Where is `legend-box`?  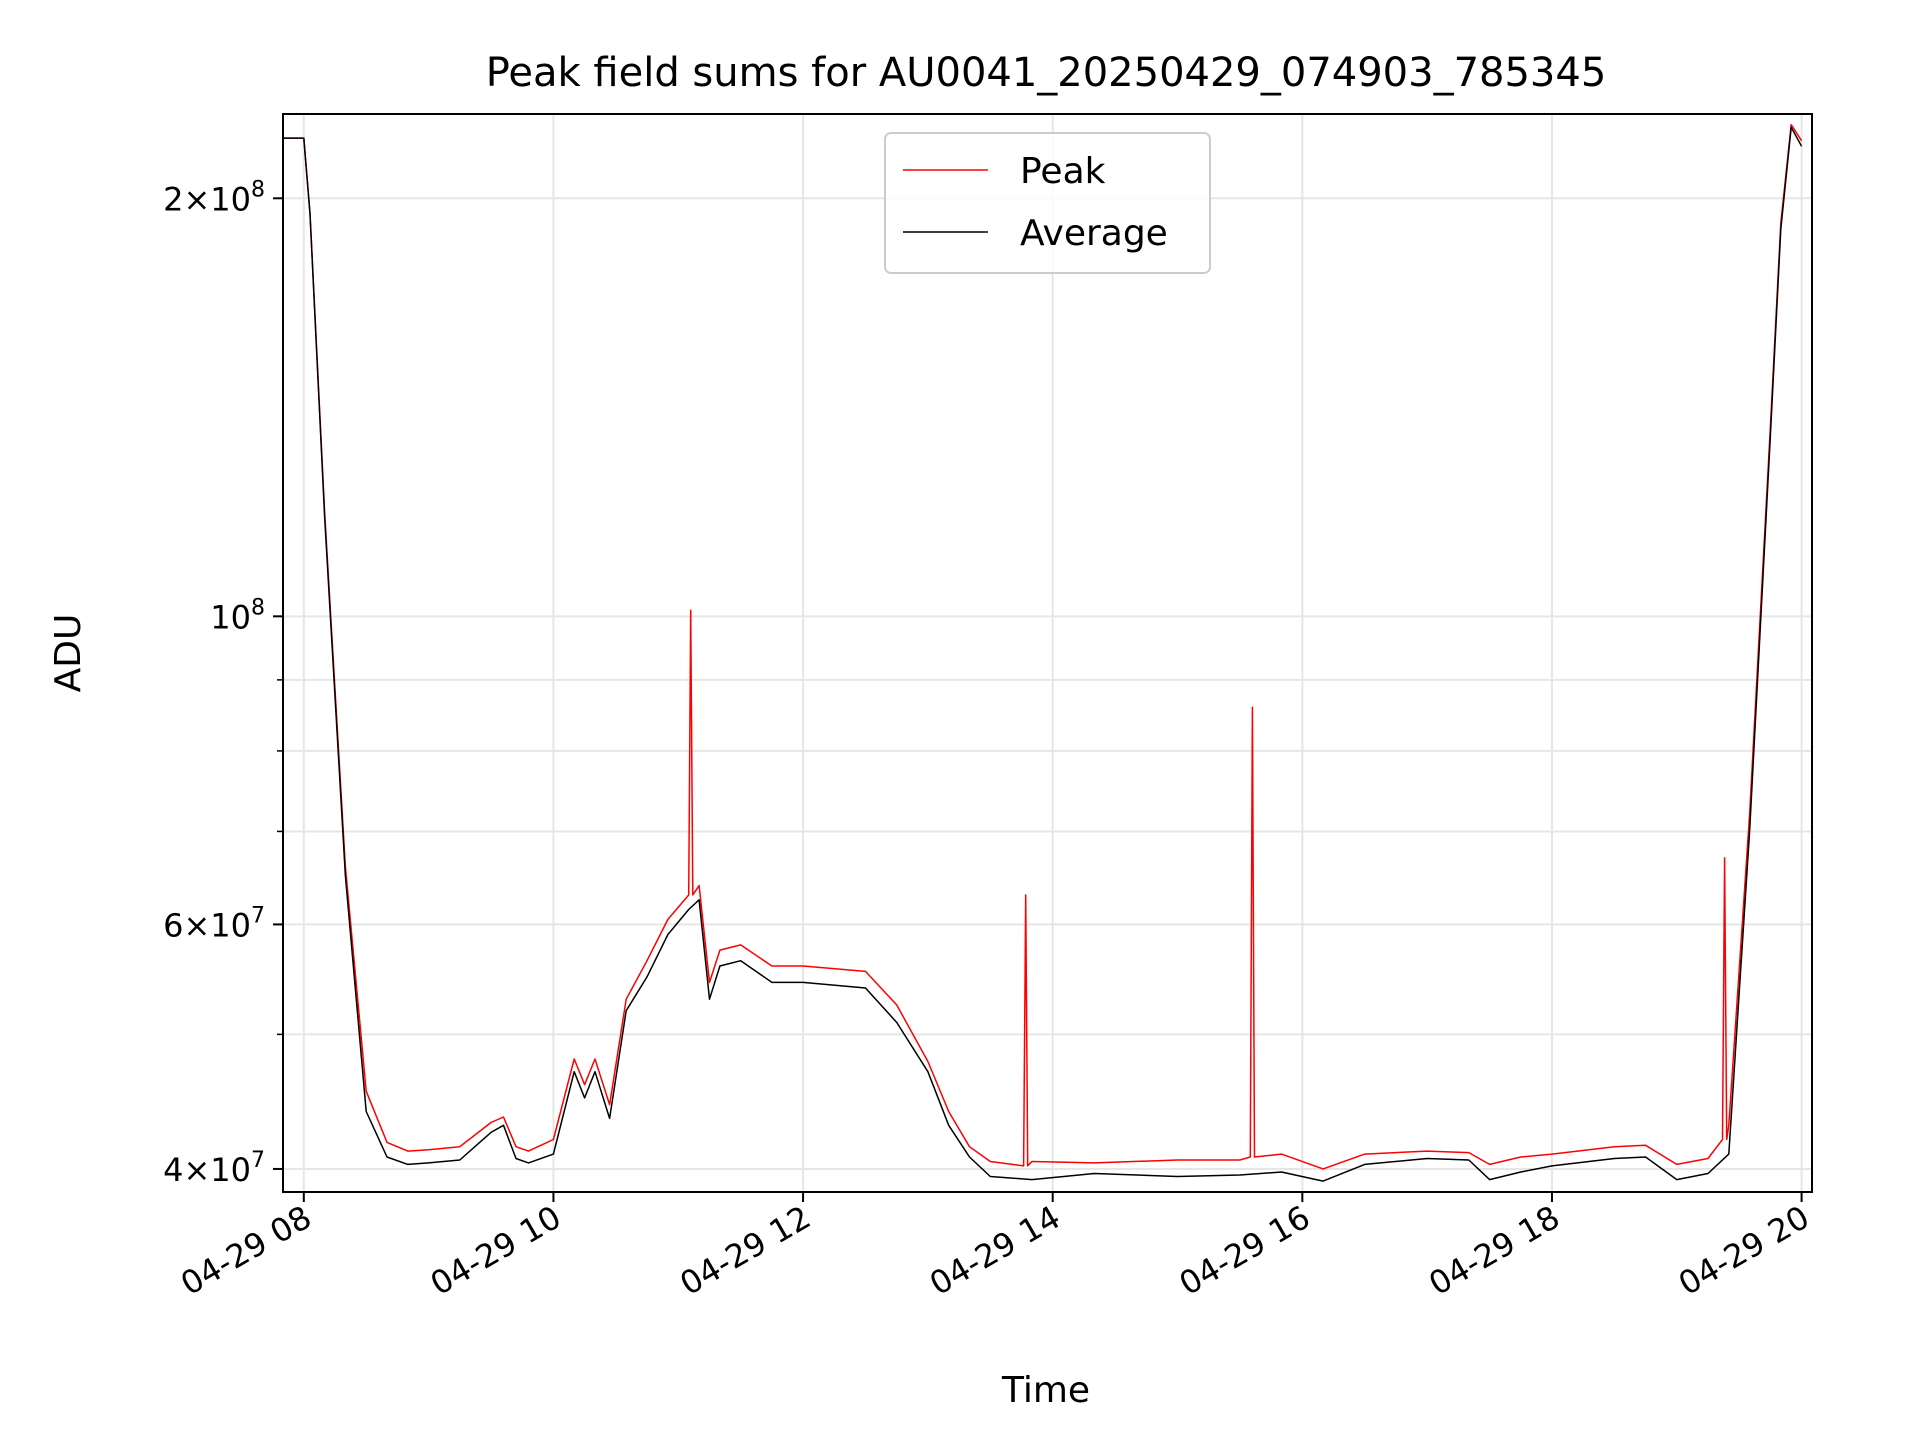
legend-box is located at coordinates (1047, 203).